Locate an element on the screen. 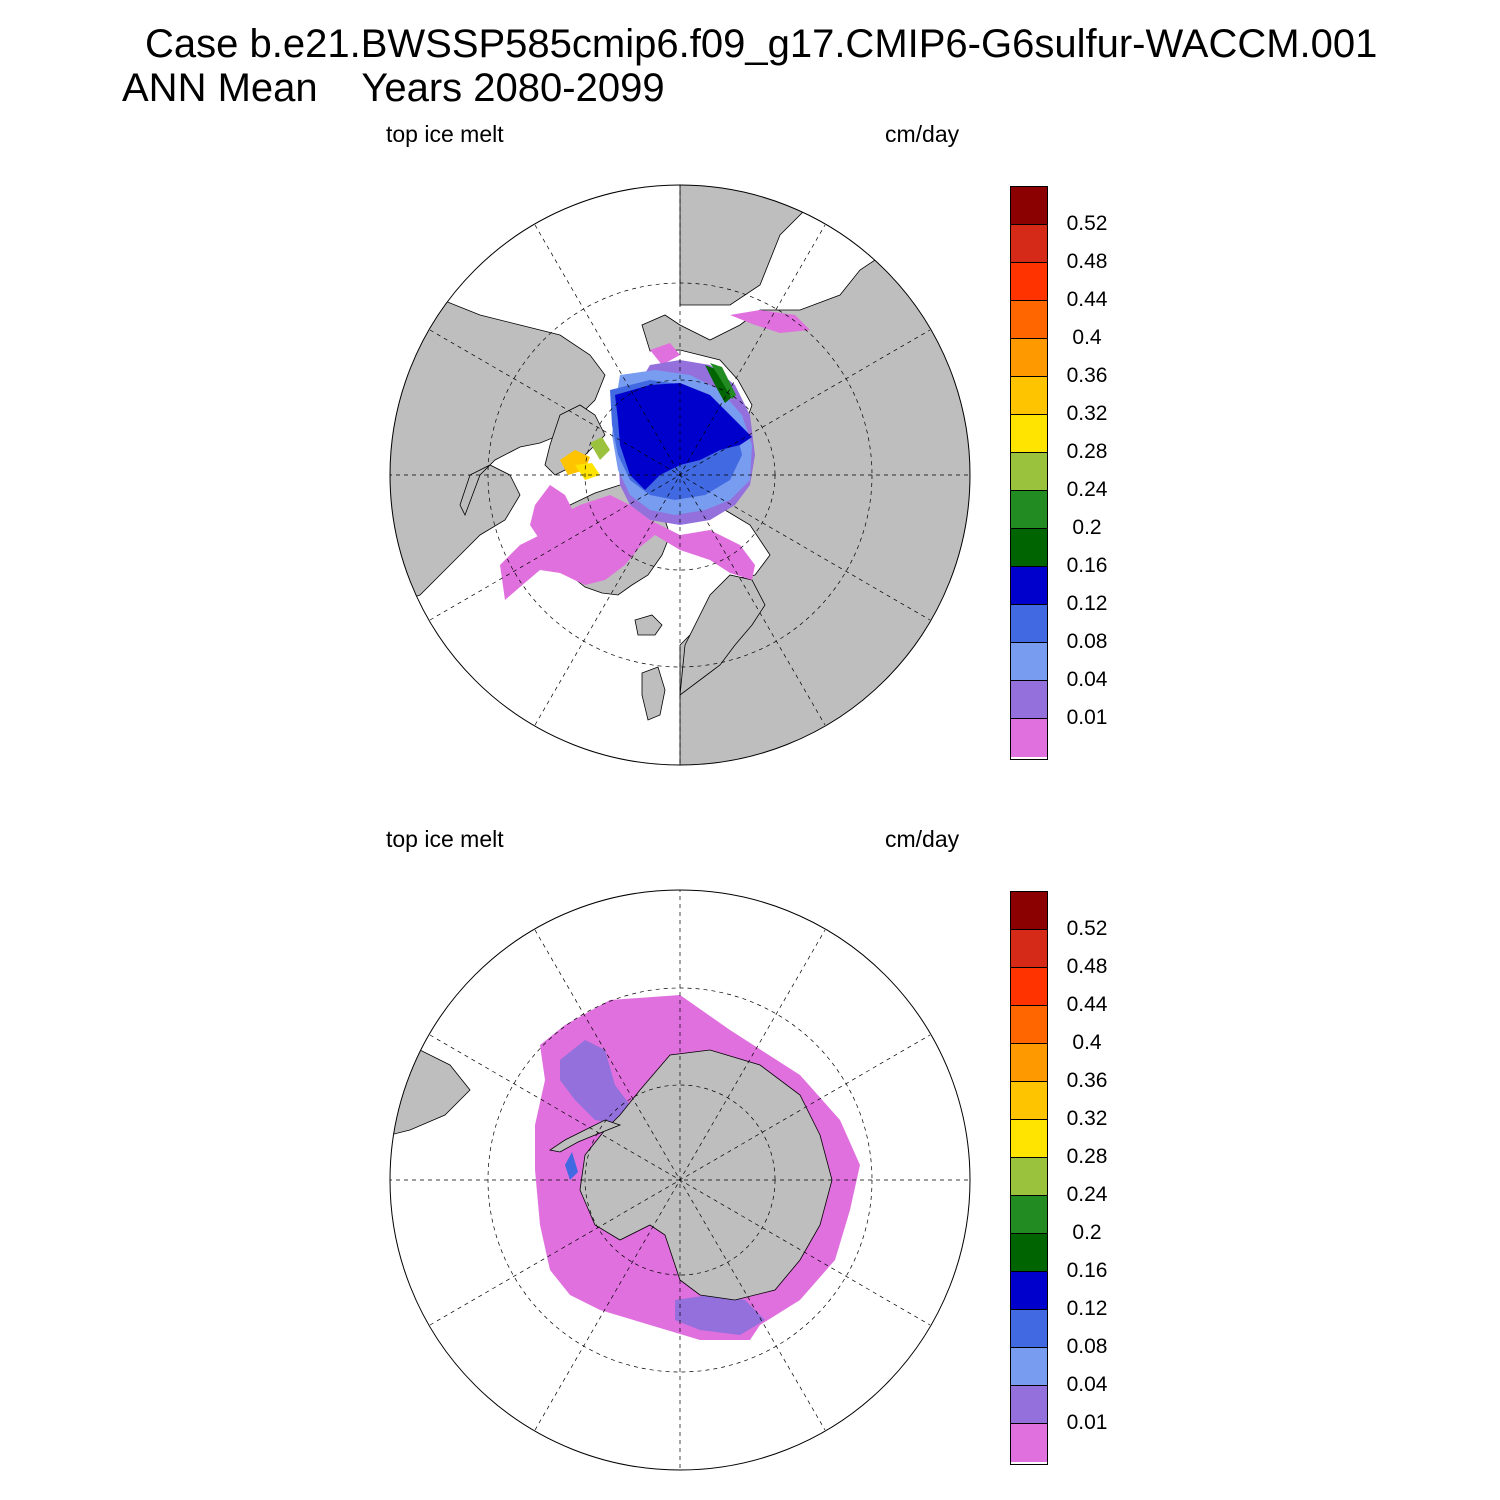 The image size is (1500, 1500). north-panel-variable-label: top ice melt is located at coordinates (445, 134).